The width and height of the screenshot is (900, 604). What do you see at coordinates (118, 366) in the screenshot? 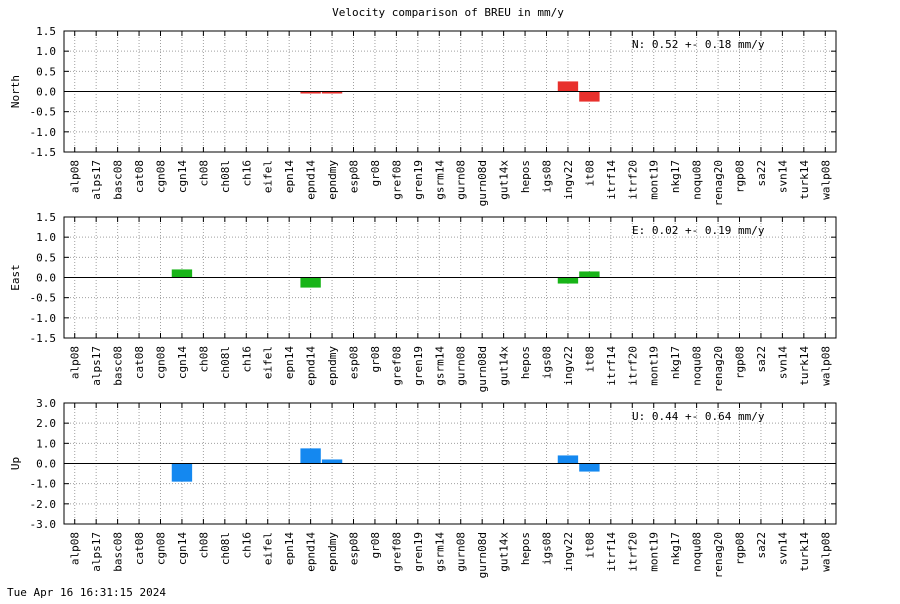
I see `east-x-tick-label: basc08` at bounding box center [118, 366].